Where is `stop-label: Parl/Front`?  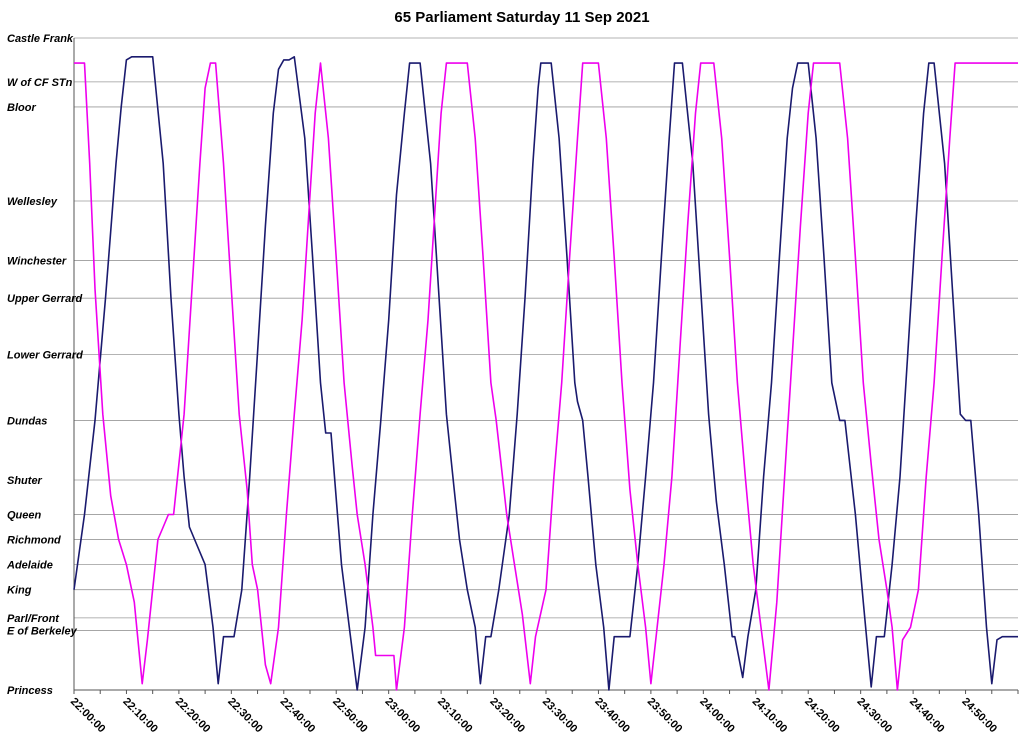
stop-label: Parl/Front is located at coordinates (33, 619).